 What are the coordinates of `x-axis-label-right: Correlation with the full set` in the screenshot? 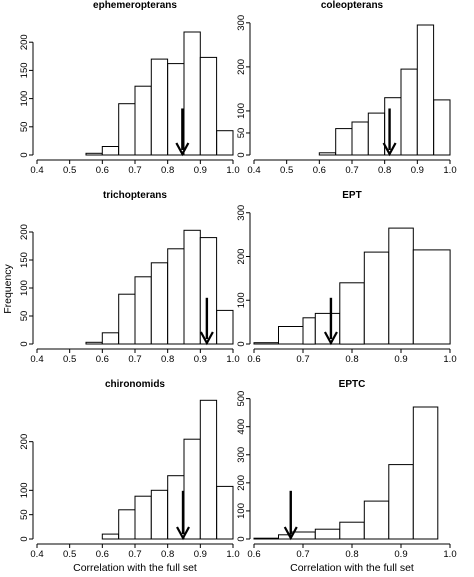 It's located at (352, 568).